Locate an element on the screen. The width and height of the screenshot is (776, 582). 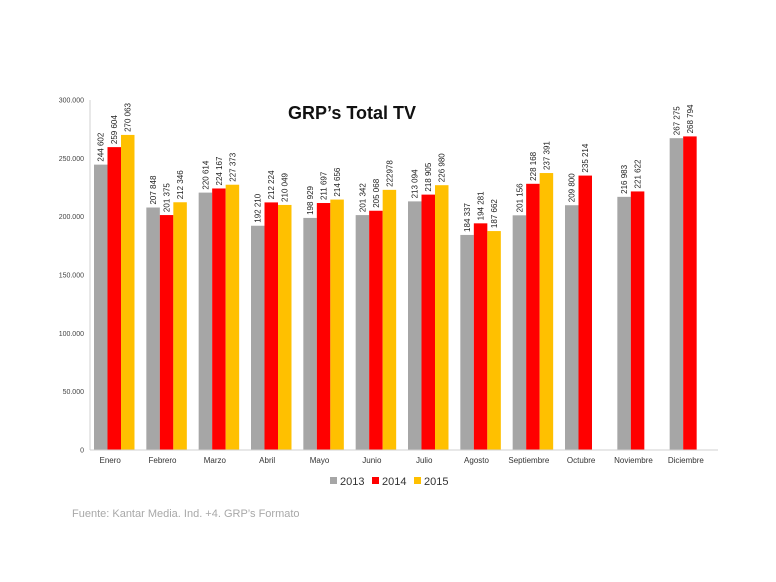
data-label: 224 167 is located at coordinates (219, 170).